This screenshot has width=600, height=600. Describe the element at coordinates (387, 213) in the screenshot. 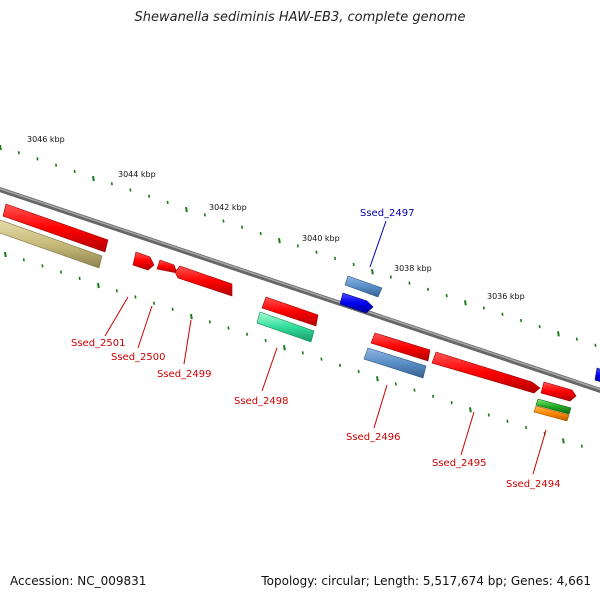

I see `gene-label-ssed-2497: Ssed_2497` at that location.